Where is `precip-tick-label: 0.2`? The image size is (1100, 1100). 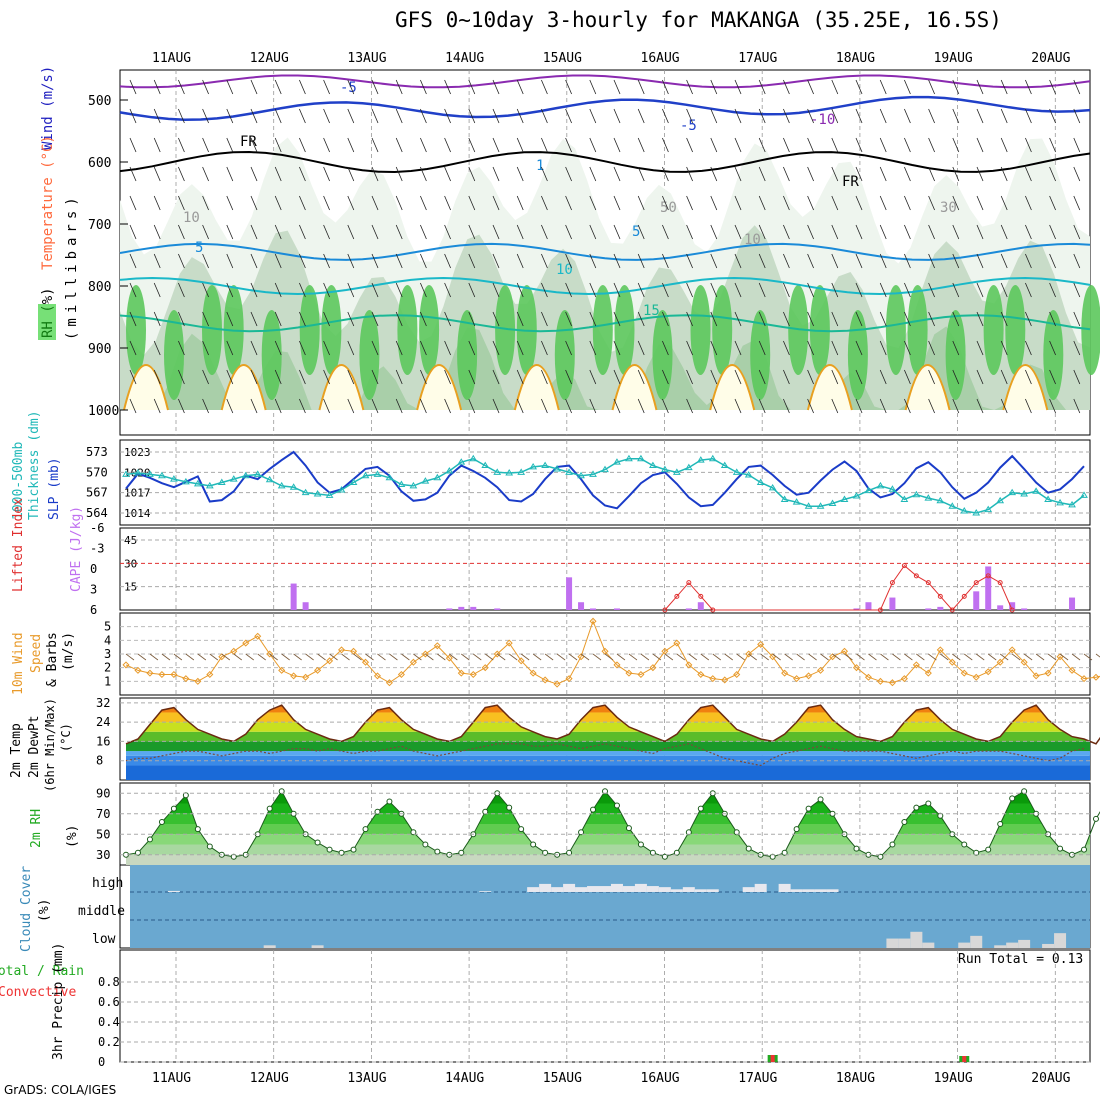 precip-tick-label: 0.2 is located at coordinates (109, 1042).